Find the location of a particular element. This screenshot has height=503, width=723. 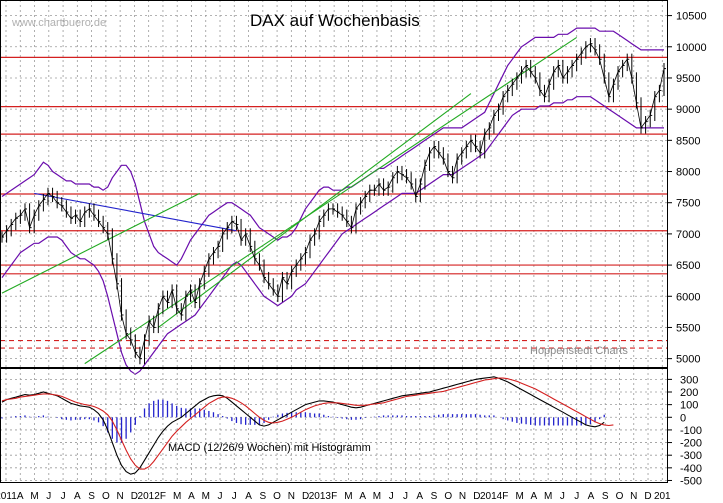

x-tick-label: 2013 is located at coordinates (320, 496).